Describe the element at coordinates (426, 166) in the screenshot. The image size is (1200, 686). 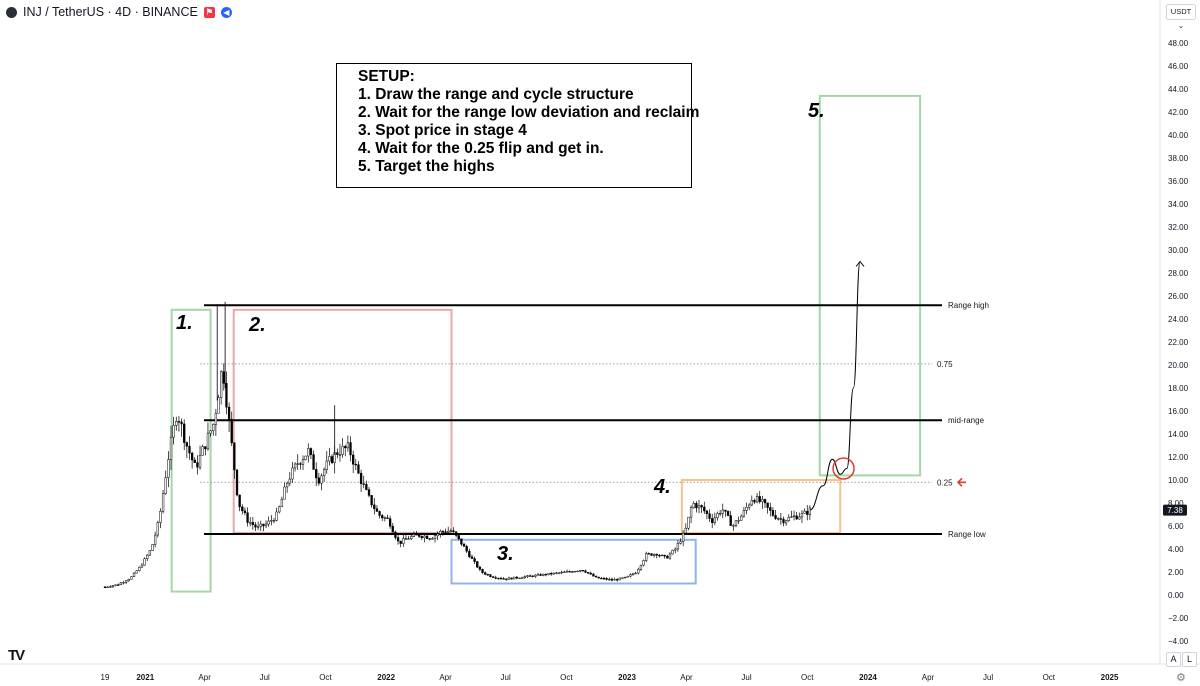
I see `setup-step: 5. Target the highs` at that location.